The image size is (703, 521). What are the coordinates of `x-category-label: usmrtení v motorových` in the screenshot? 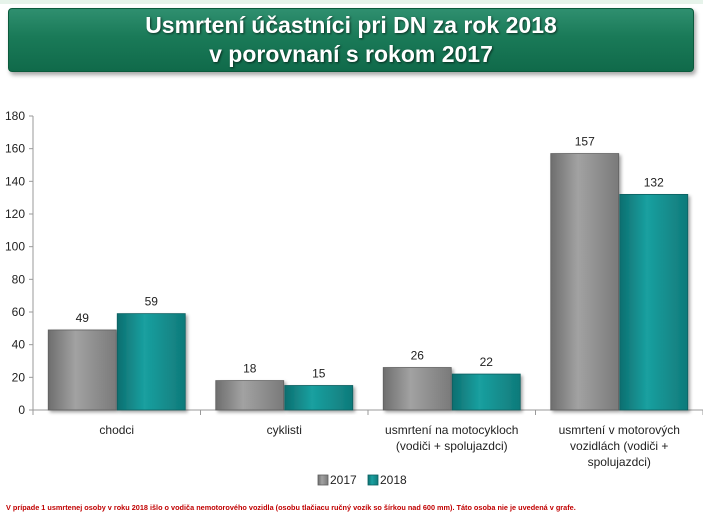 It's located at (619, 430).